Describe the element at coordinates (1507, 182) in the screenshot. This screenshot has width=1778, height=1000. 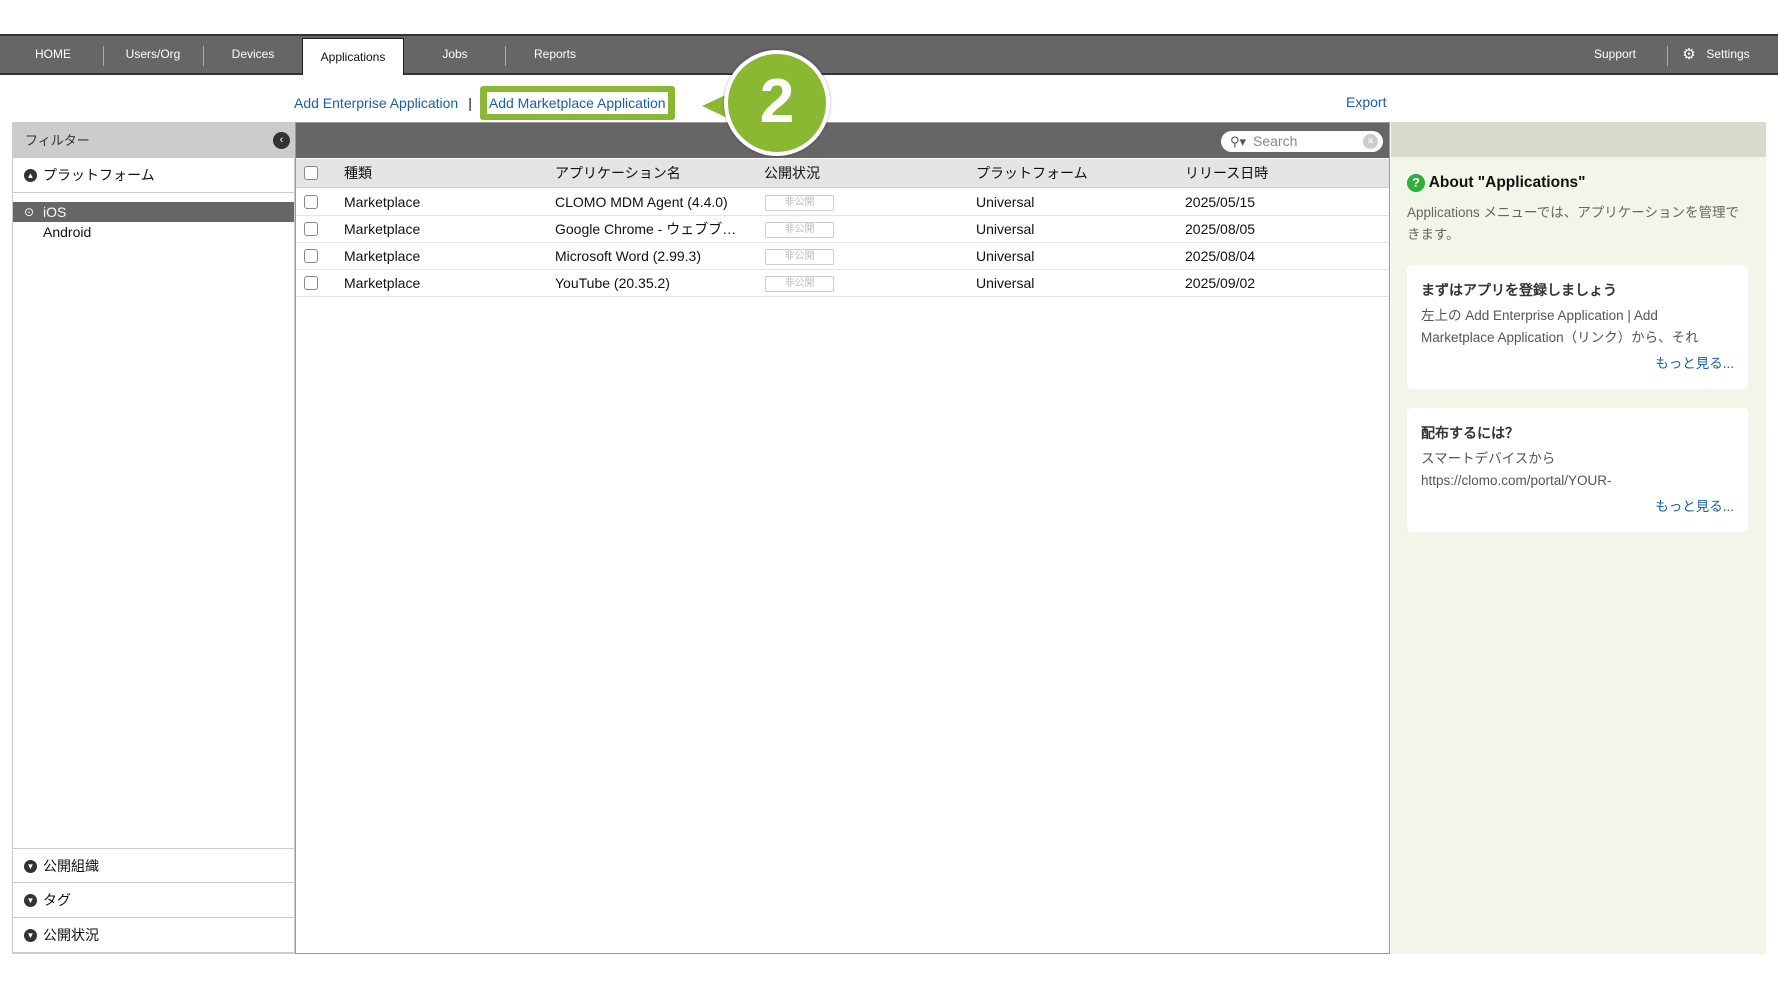
I see `help-title-text: About "Applications"` at that location.